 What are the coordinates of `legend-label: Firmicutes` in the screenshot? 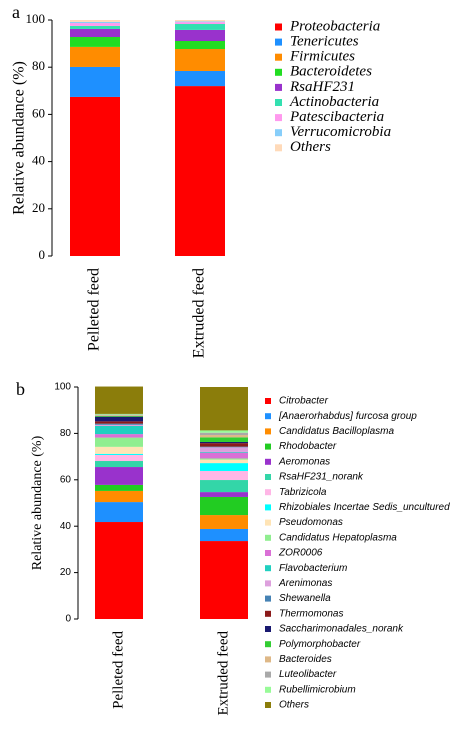 It's located at (322, 57).